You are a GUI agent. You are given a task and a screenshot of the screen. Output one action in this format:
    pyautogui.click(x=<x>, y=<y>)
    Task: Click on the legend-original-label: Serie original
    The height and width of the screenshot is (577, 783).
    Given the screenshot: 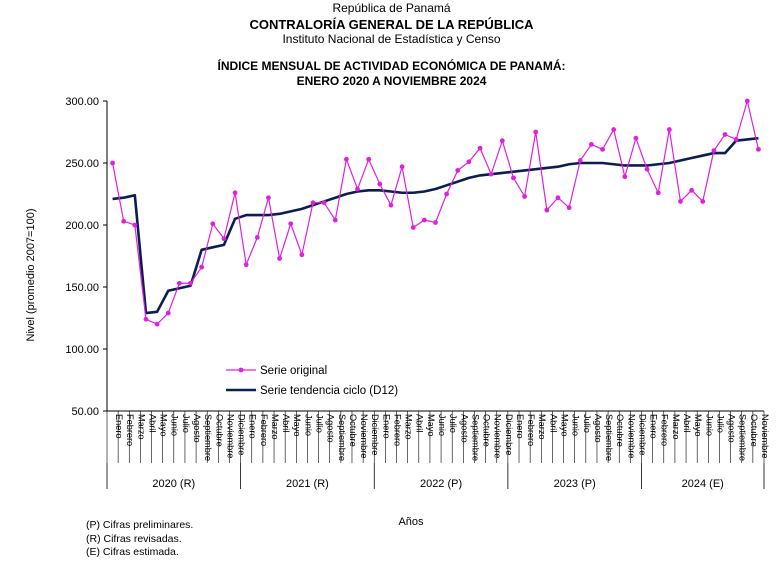 What is the action you would take?
    pyautogui.click(x=293, y=371)
    